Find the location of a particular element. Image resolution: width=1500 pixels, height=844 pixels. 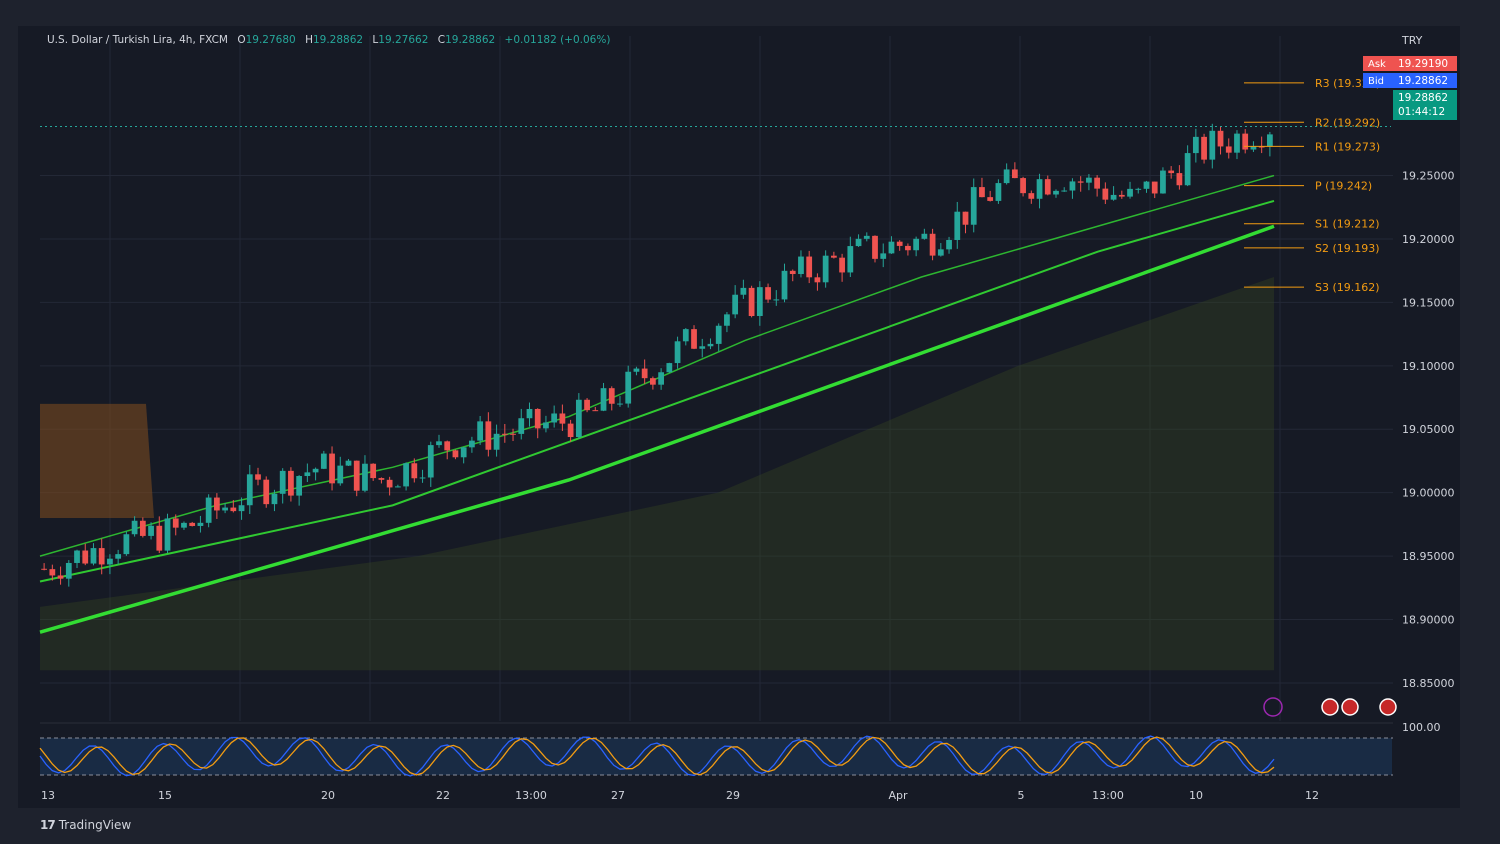

y-tick-label: 19.05000 is located at coordinates (1428, 429).